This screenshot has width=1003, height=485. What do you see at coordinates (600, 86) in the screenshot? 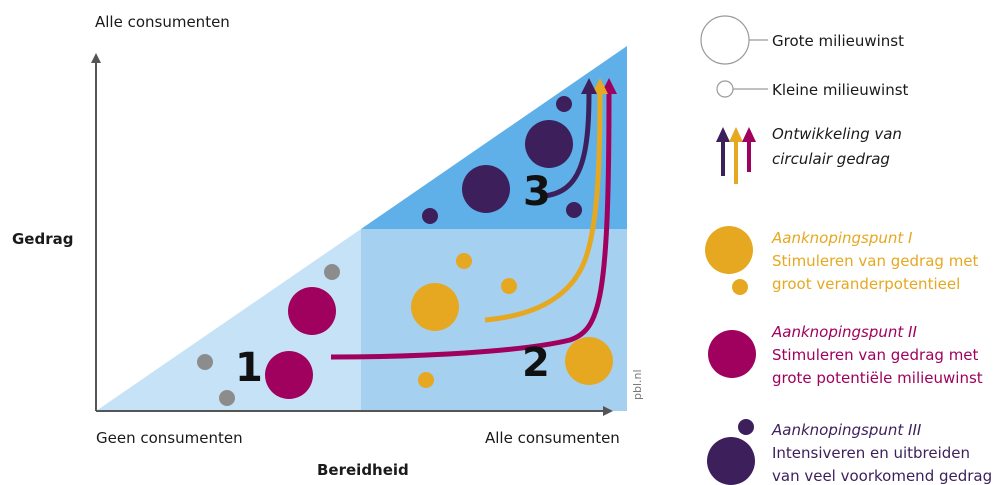
I see `orange-arrowhead` at bounding box center [600, 86].